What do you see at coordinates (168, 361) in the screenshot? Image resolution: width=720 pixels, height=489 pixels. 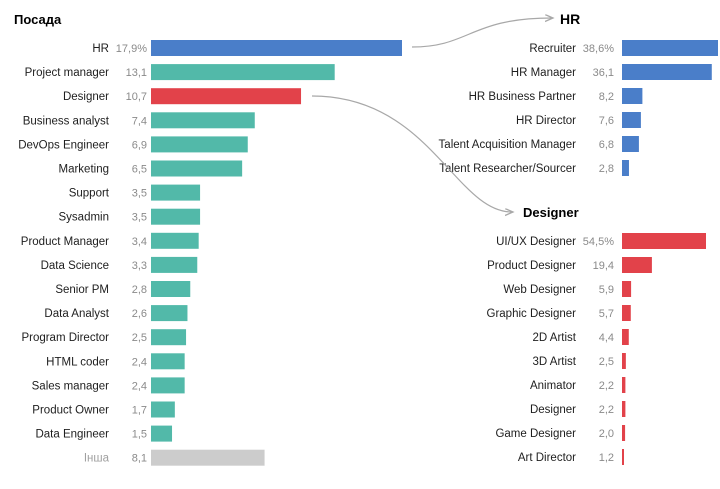 I see `position-bar-html-coder` at bounding box center [168, 361].